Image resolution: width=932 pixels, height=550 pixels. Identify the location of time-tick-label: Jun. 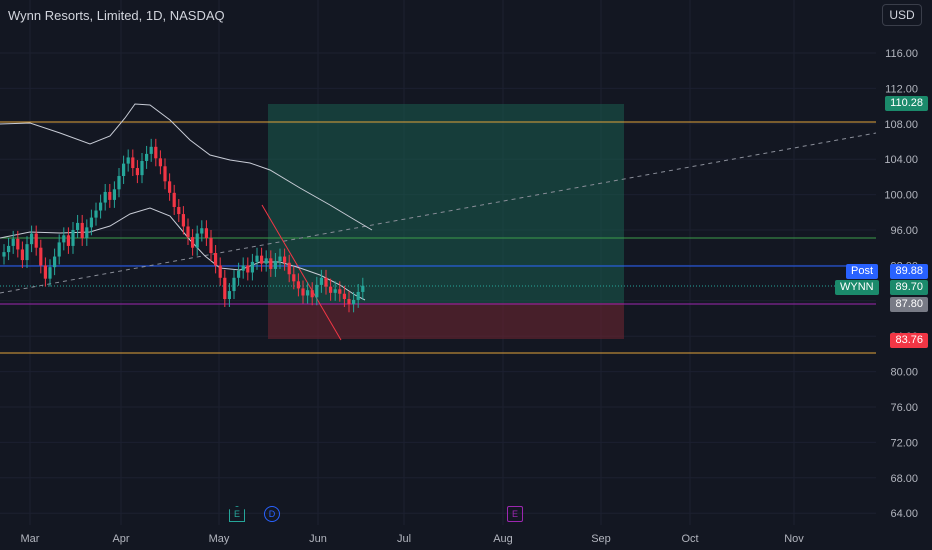
(318, 539).